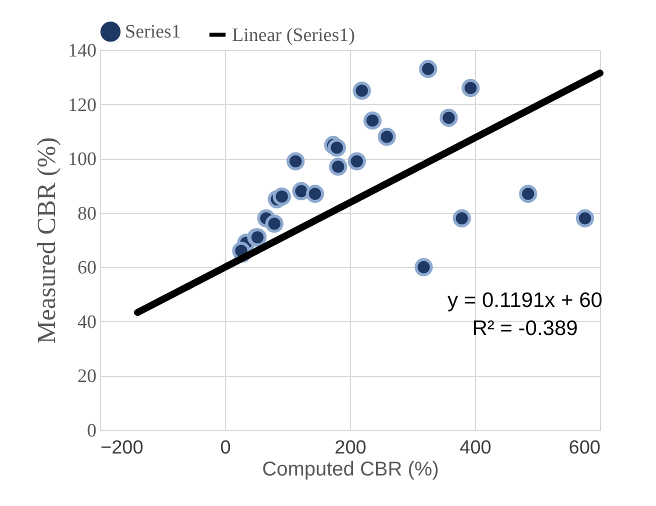 Image resolution: width=656 pixels, height=506 pixels. What do you see at coordinates (87, 213) in the screenshot?
I see `y-tick-label: 80` at bounding box center [87, 213].